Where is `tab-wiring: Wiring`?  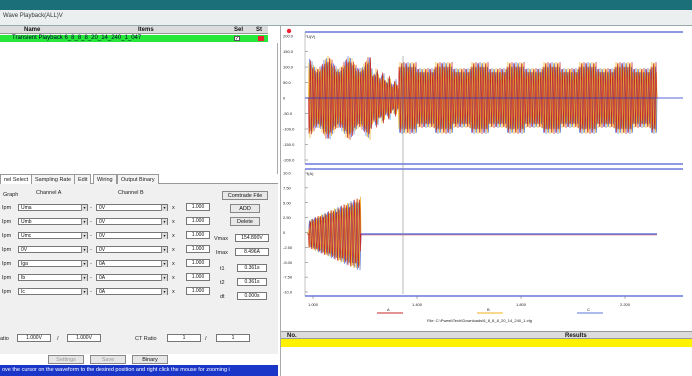 tab-wiring: Wiring is located at coordinates (105, 179).